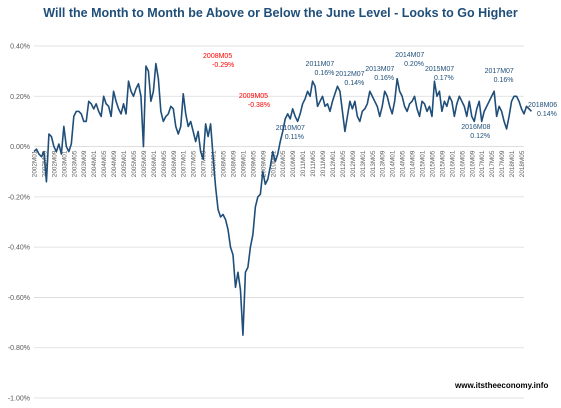  What do you see at coordinates (154, 163) in the screenshot?
I see `x-tick-label: 2006M01` at bounding box center [154, 163].